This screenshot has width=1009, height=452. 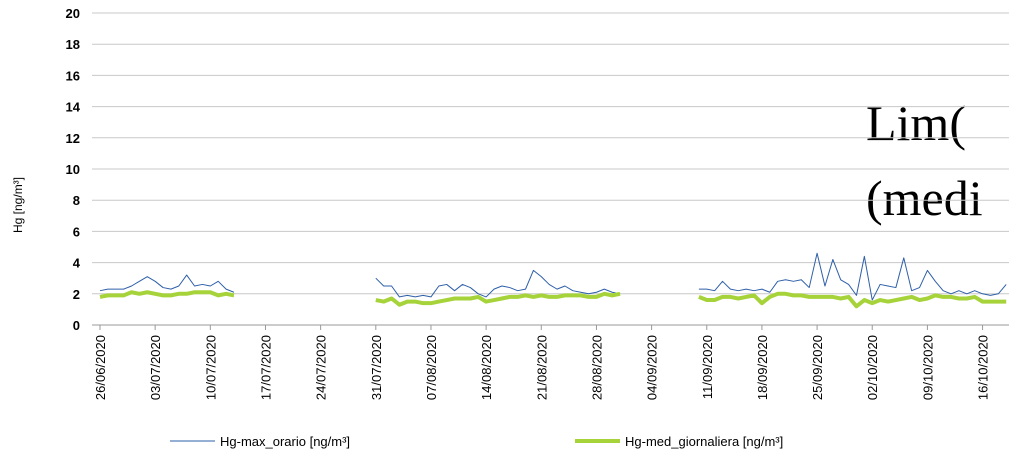 What do you see at coordinates (73, 169) in the screenshot?
I see `y-tick-label: 10` at bounding box center [73, 169].